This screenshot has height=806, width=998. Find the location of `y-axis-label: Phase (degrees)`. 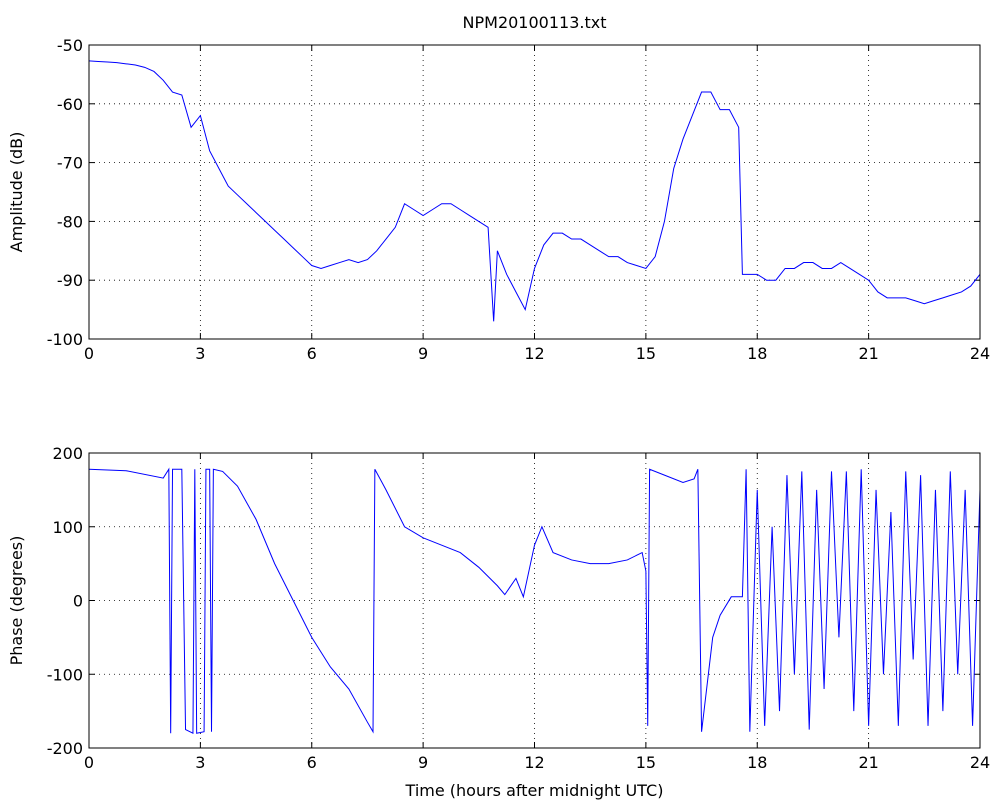

y-axis-label: Phase (degrees) is located at coordinates (16, 601).